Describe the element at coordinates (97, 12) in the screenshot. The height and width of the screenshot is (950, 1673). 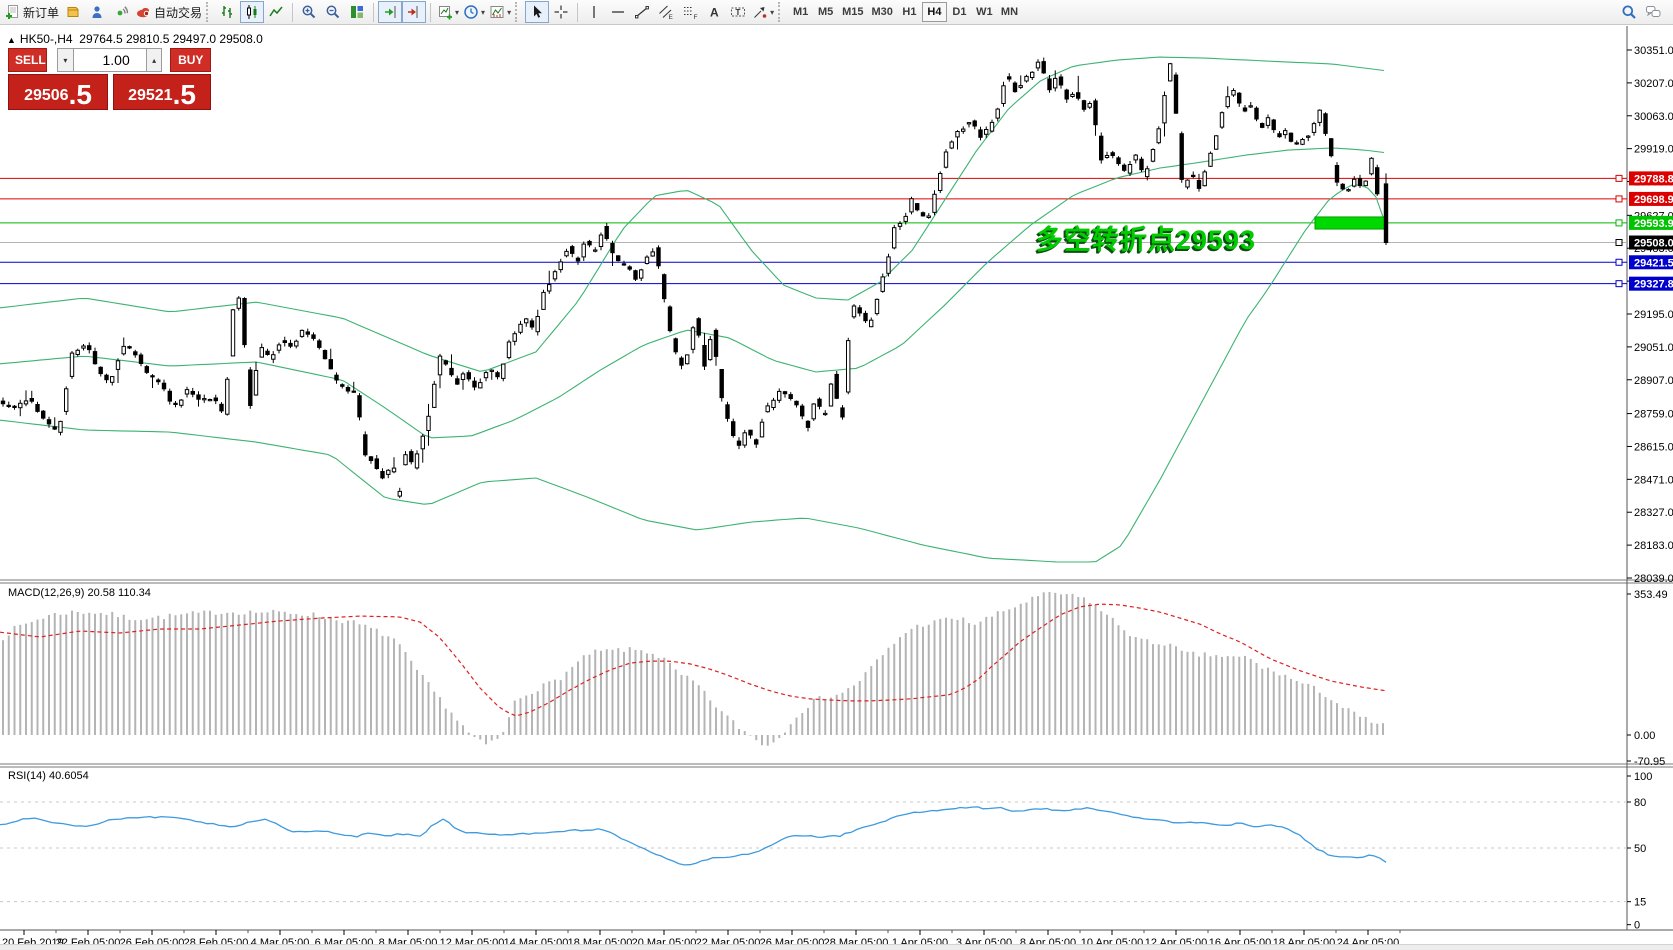
I see `navigator-button` at that location.